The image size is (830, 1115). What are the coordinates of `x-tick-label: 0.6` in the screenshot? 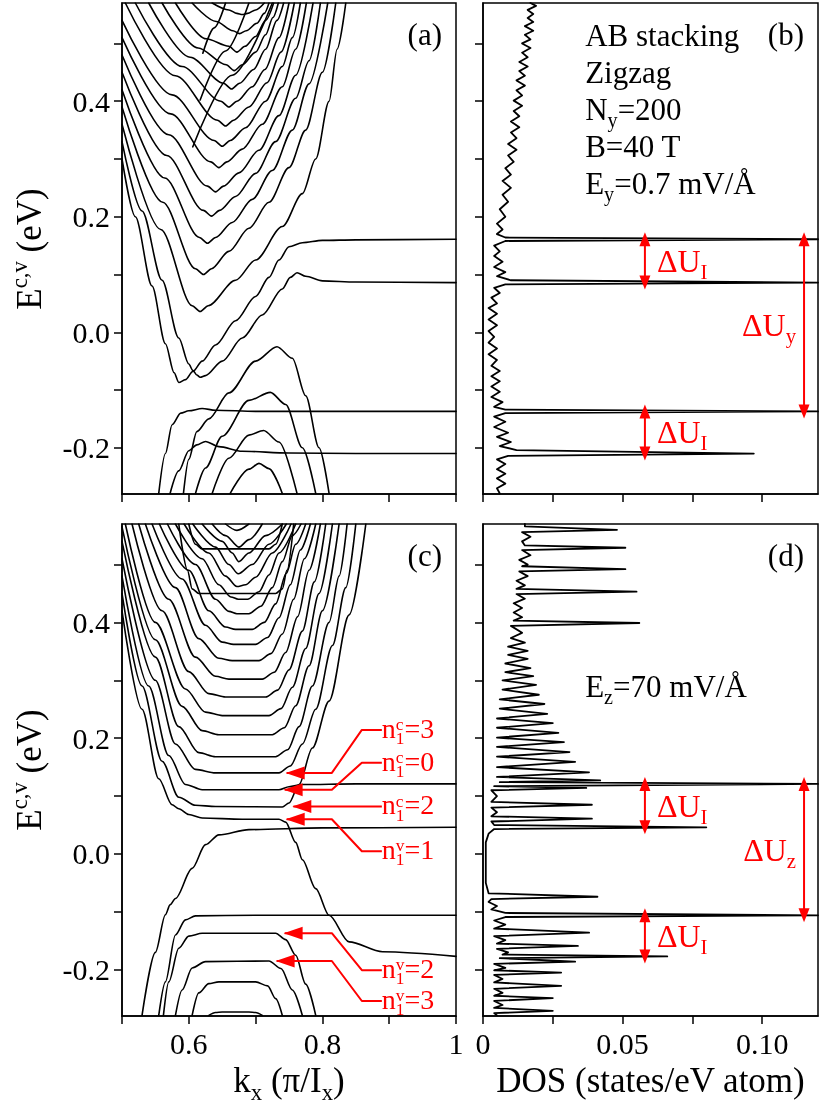 It's located at (189, 1043).